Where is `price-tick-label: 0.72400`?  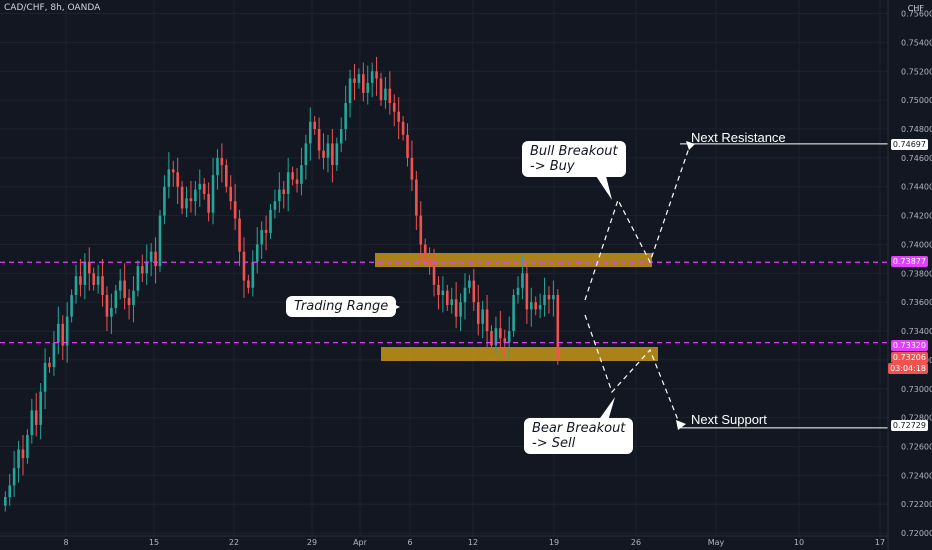 price-tick-label: 0.72400 is located at coordinates (916, 475).